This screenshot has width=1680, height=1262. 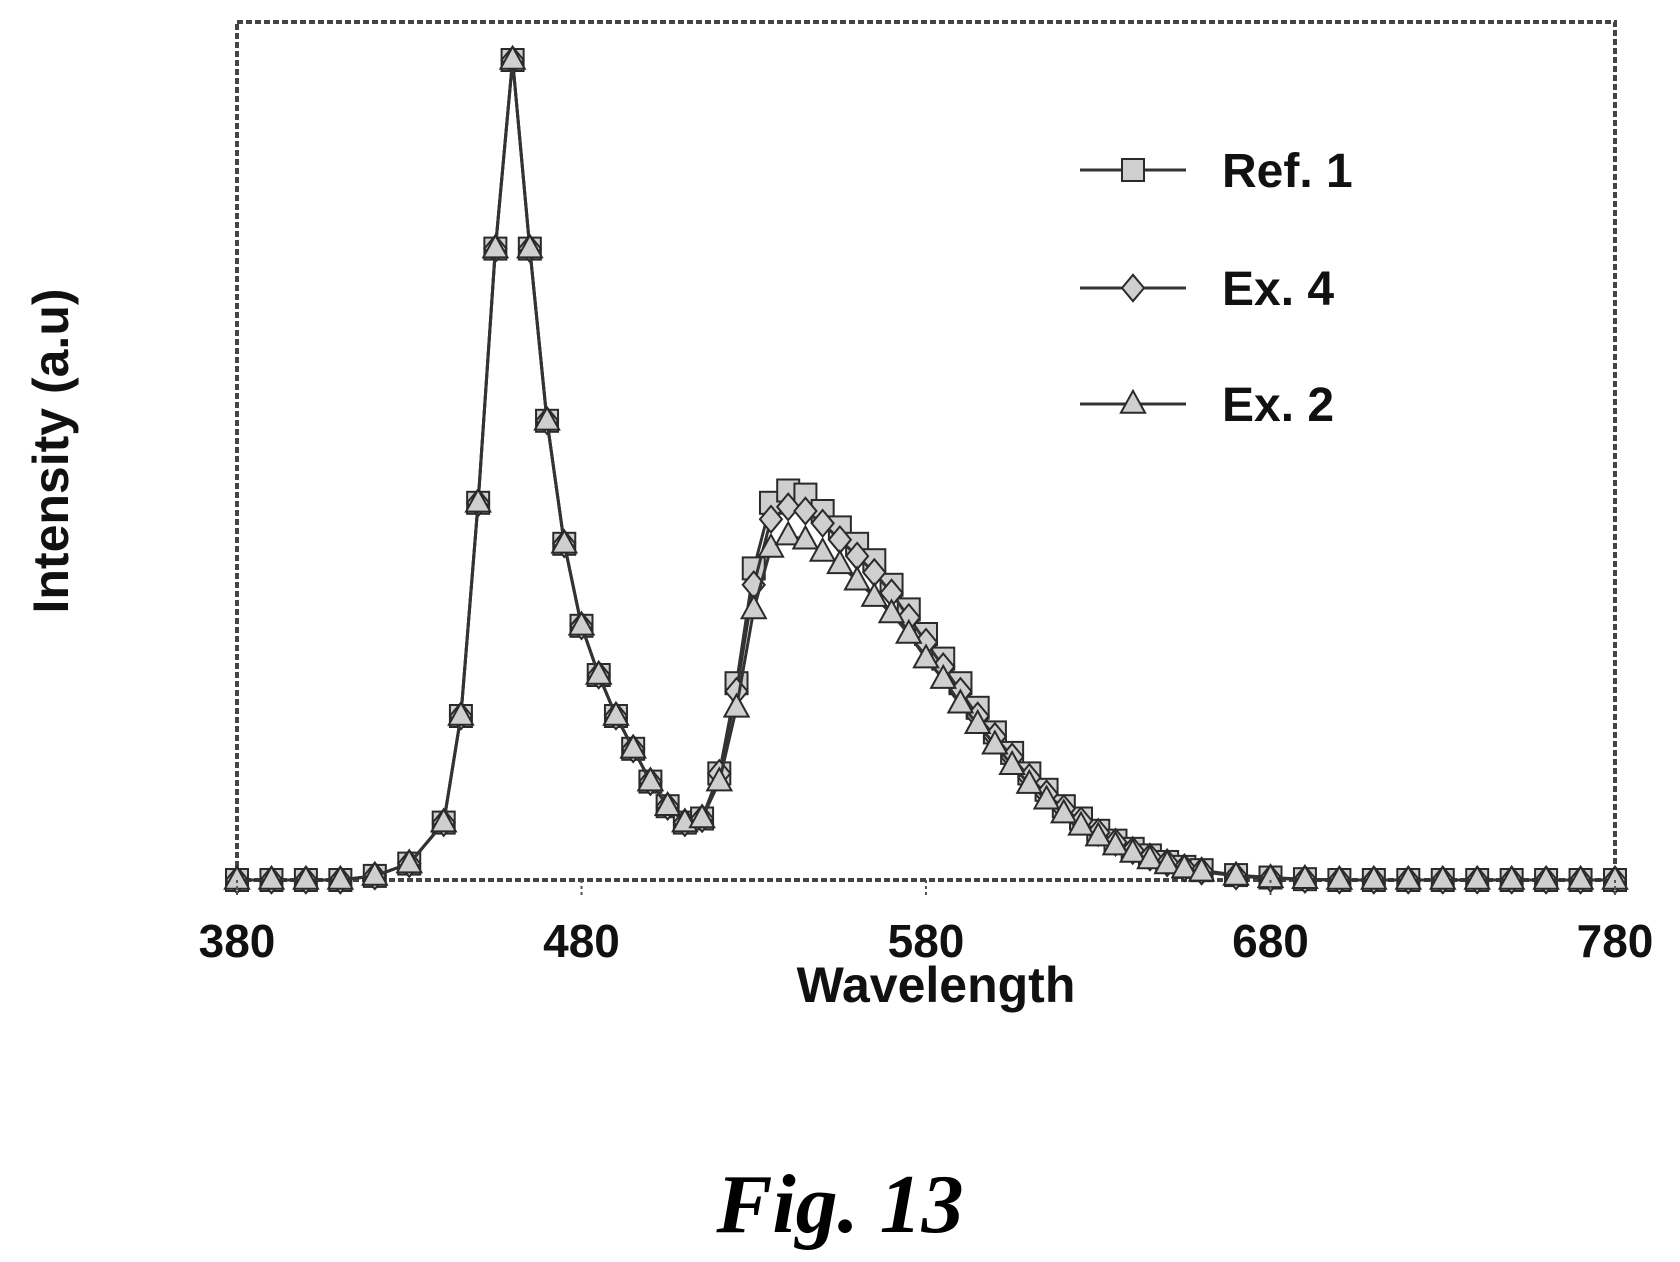 What do you see at coordinates (581, 941) in the screenshot?
I see `x-tick-label: 480` at bounding box center [581, 941].